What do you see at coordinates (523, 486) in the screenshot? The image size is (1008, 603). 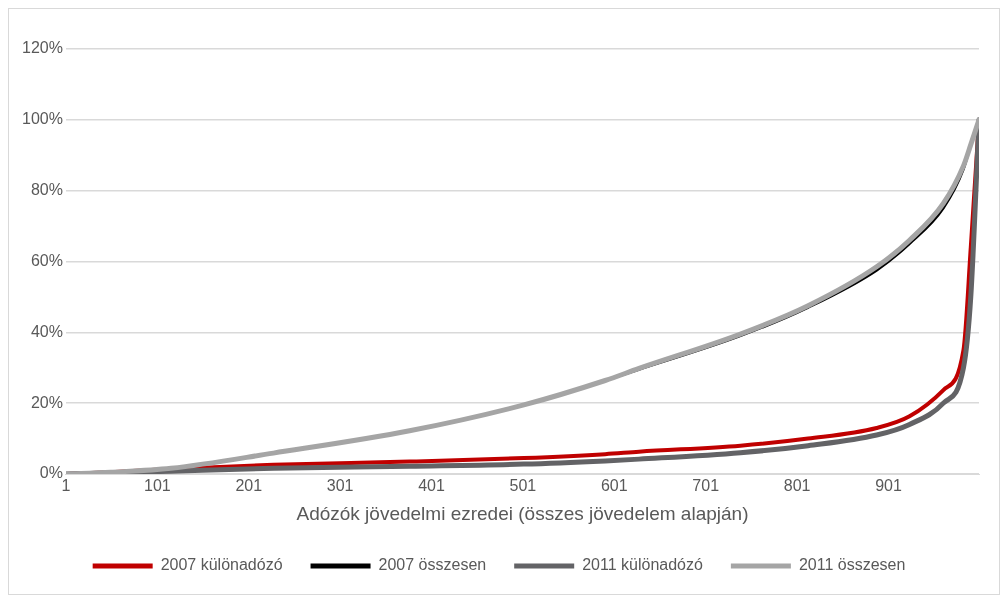 I see `x-tick-label: 501` at bounding box center [523, 486].